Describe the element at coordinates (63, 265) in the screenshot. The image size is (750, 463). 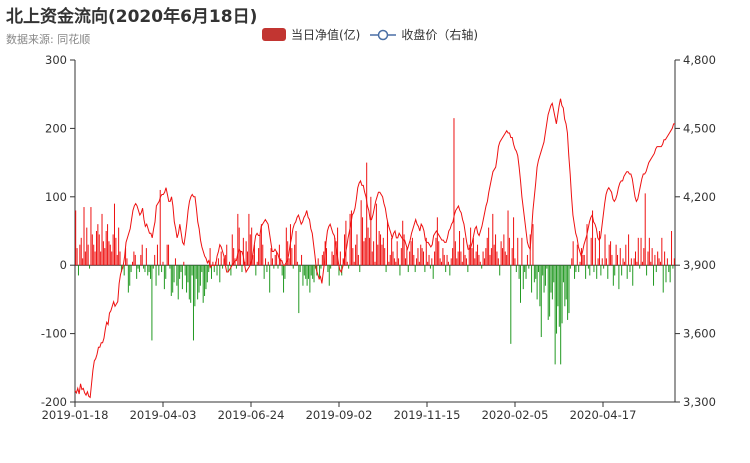
I see `left-axis-tick-label: 0` at that location.